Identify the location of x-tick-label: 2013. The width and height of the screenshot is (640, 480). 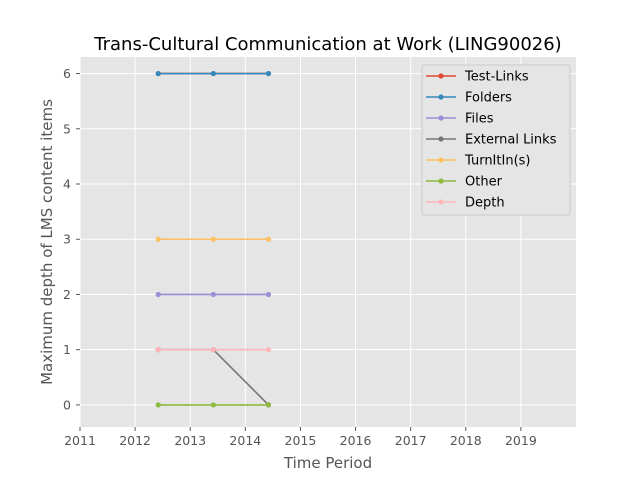
(190, 440).